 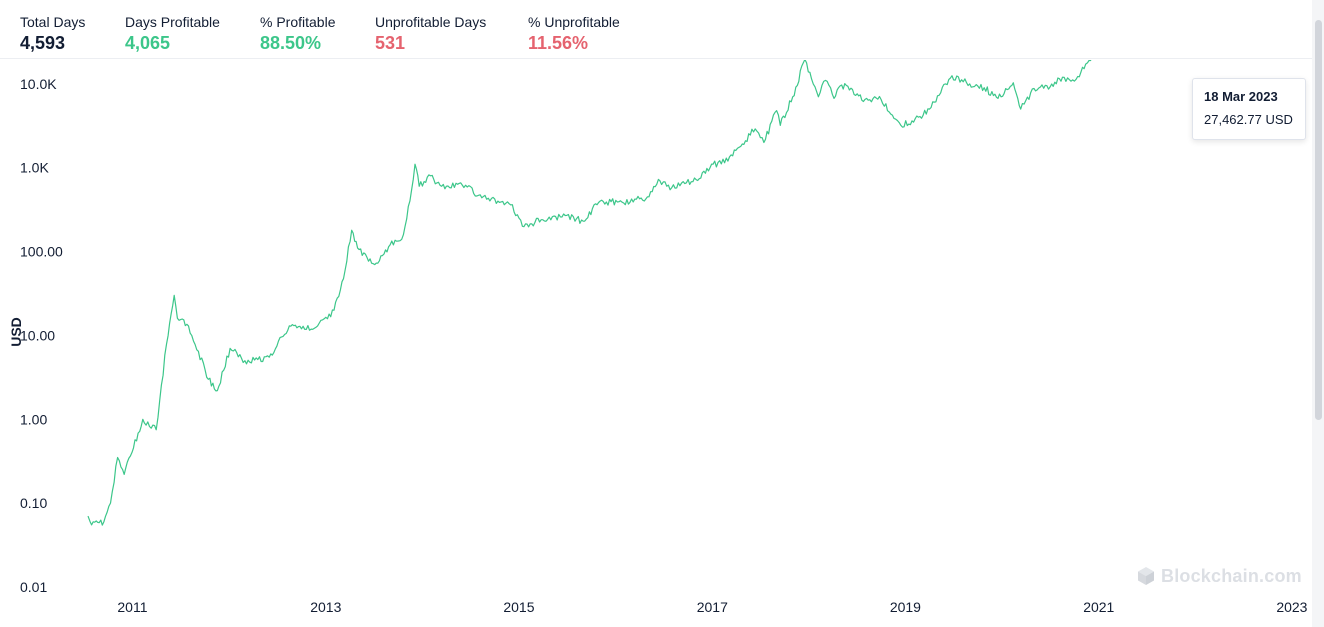 What do you see at coordinates (43, 43) in the screenshot?
I see `stat-value: 4,593` at bounding box center [43, 43].